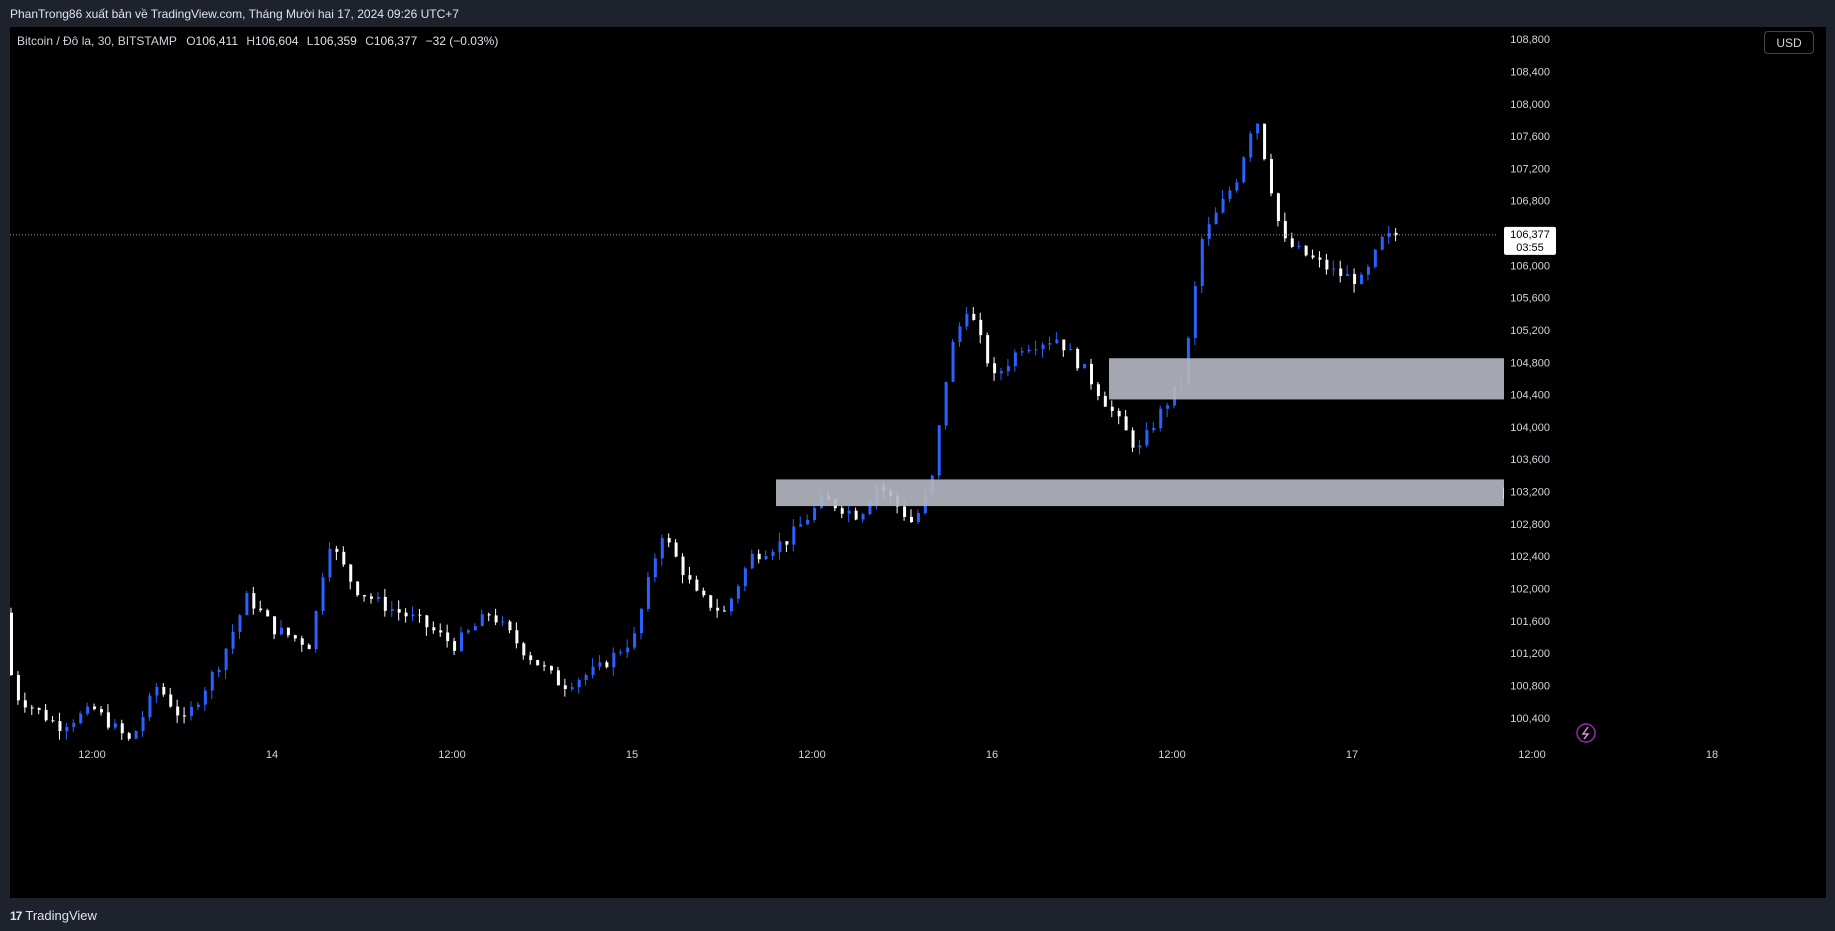  I want to click on currency-button: USD, so click(1789, 42).